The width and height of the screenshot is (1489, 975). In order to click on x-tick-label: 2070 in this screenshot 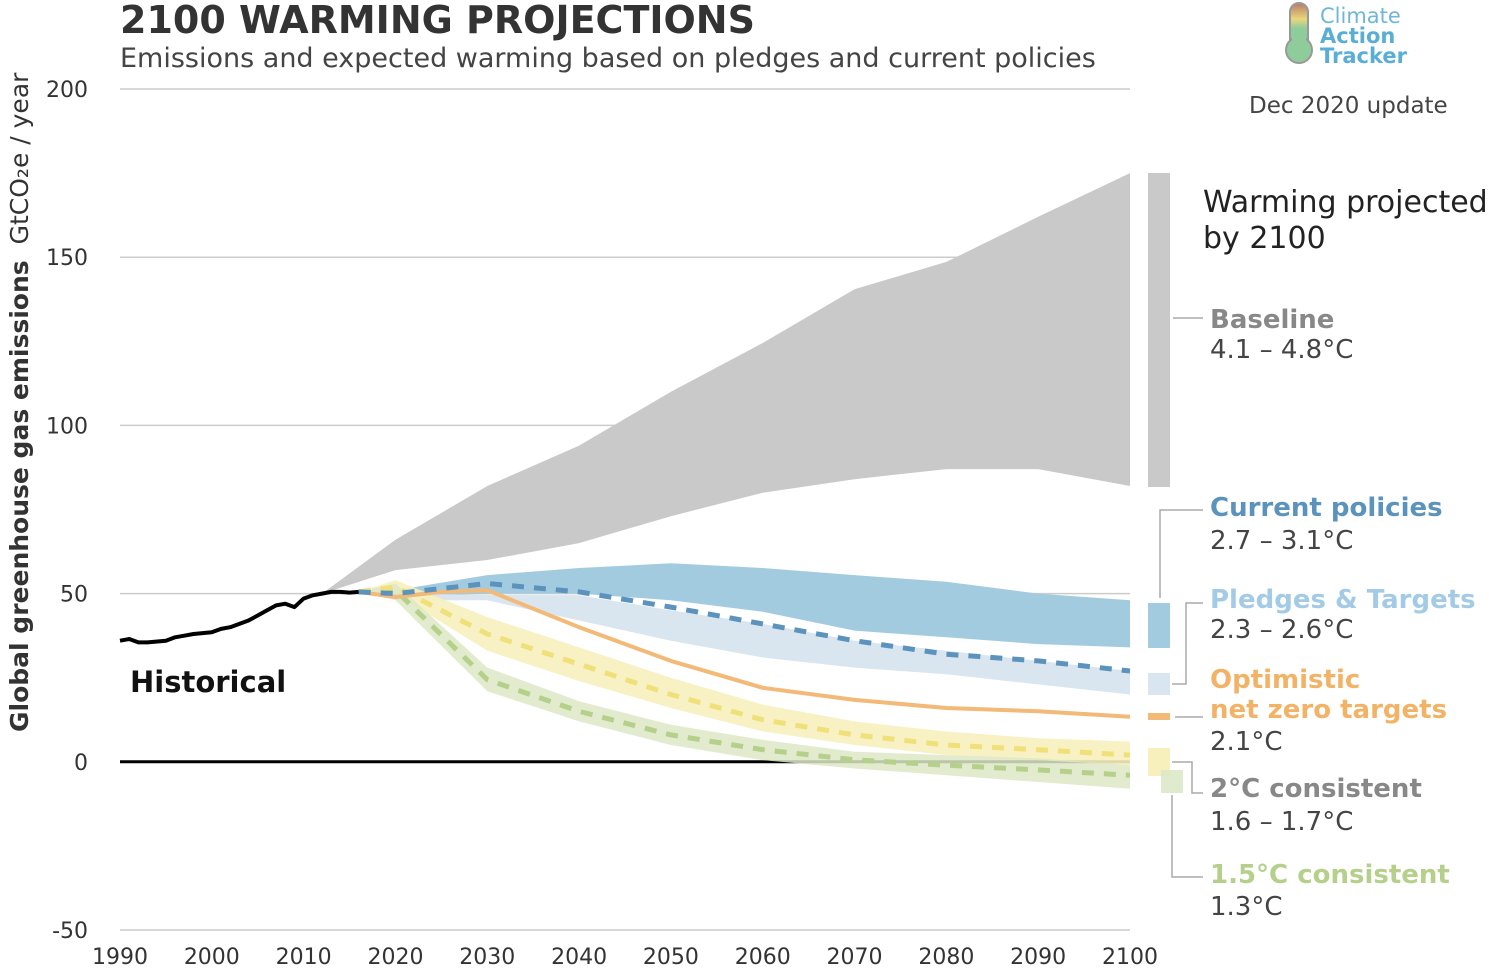, I will do `click(855, 957)`.